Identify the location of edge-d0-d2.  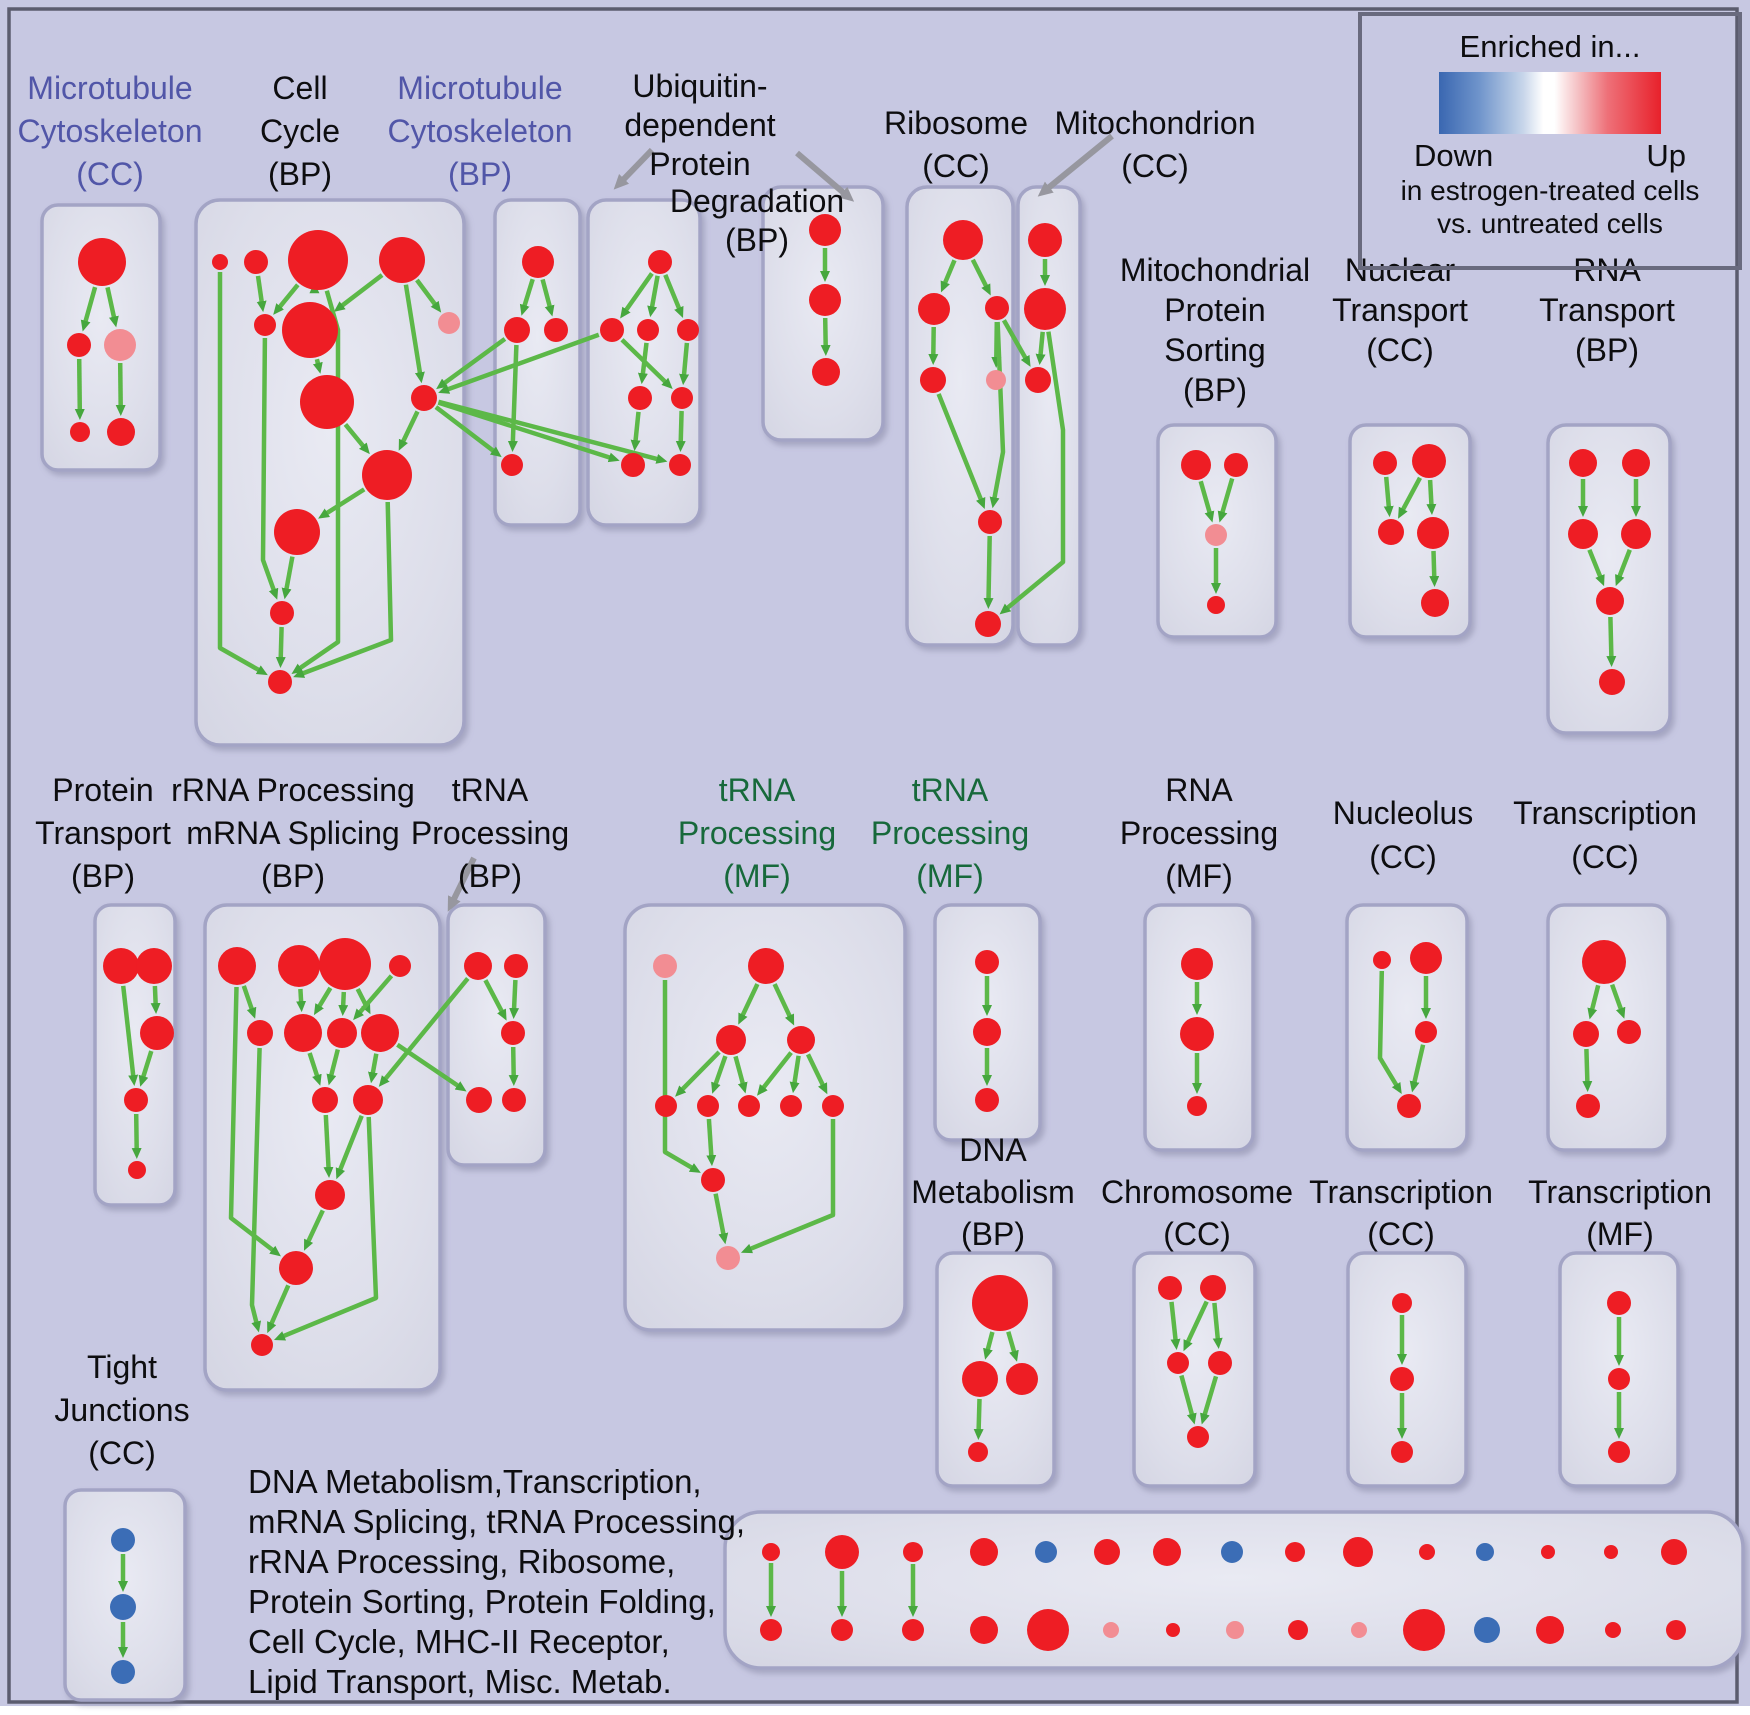
(653, 296).